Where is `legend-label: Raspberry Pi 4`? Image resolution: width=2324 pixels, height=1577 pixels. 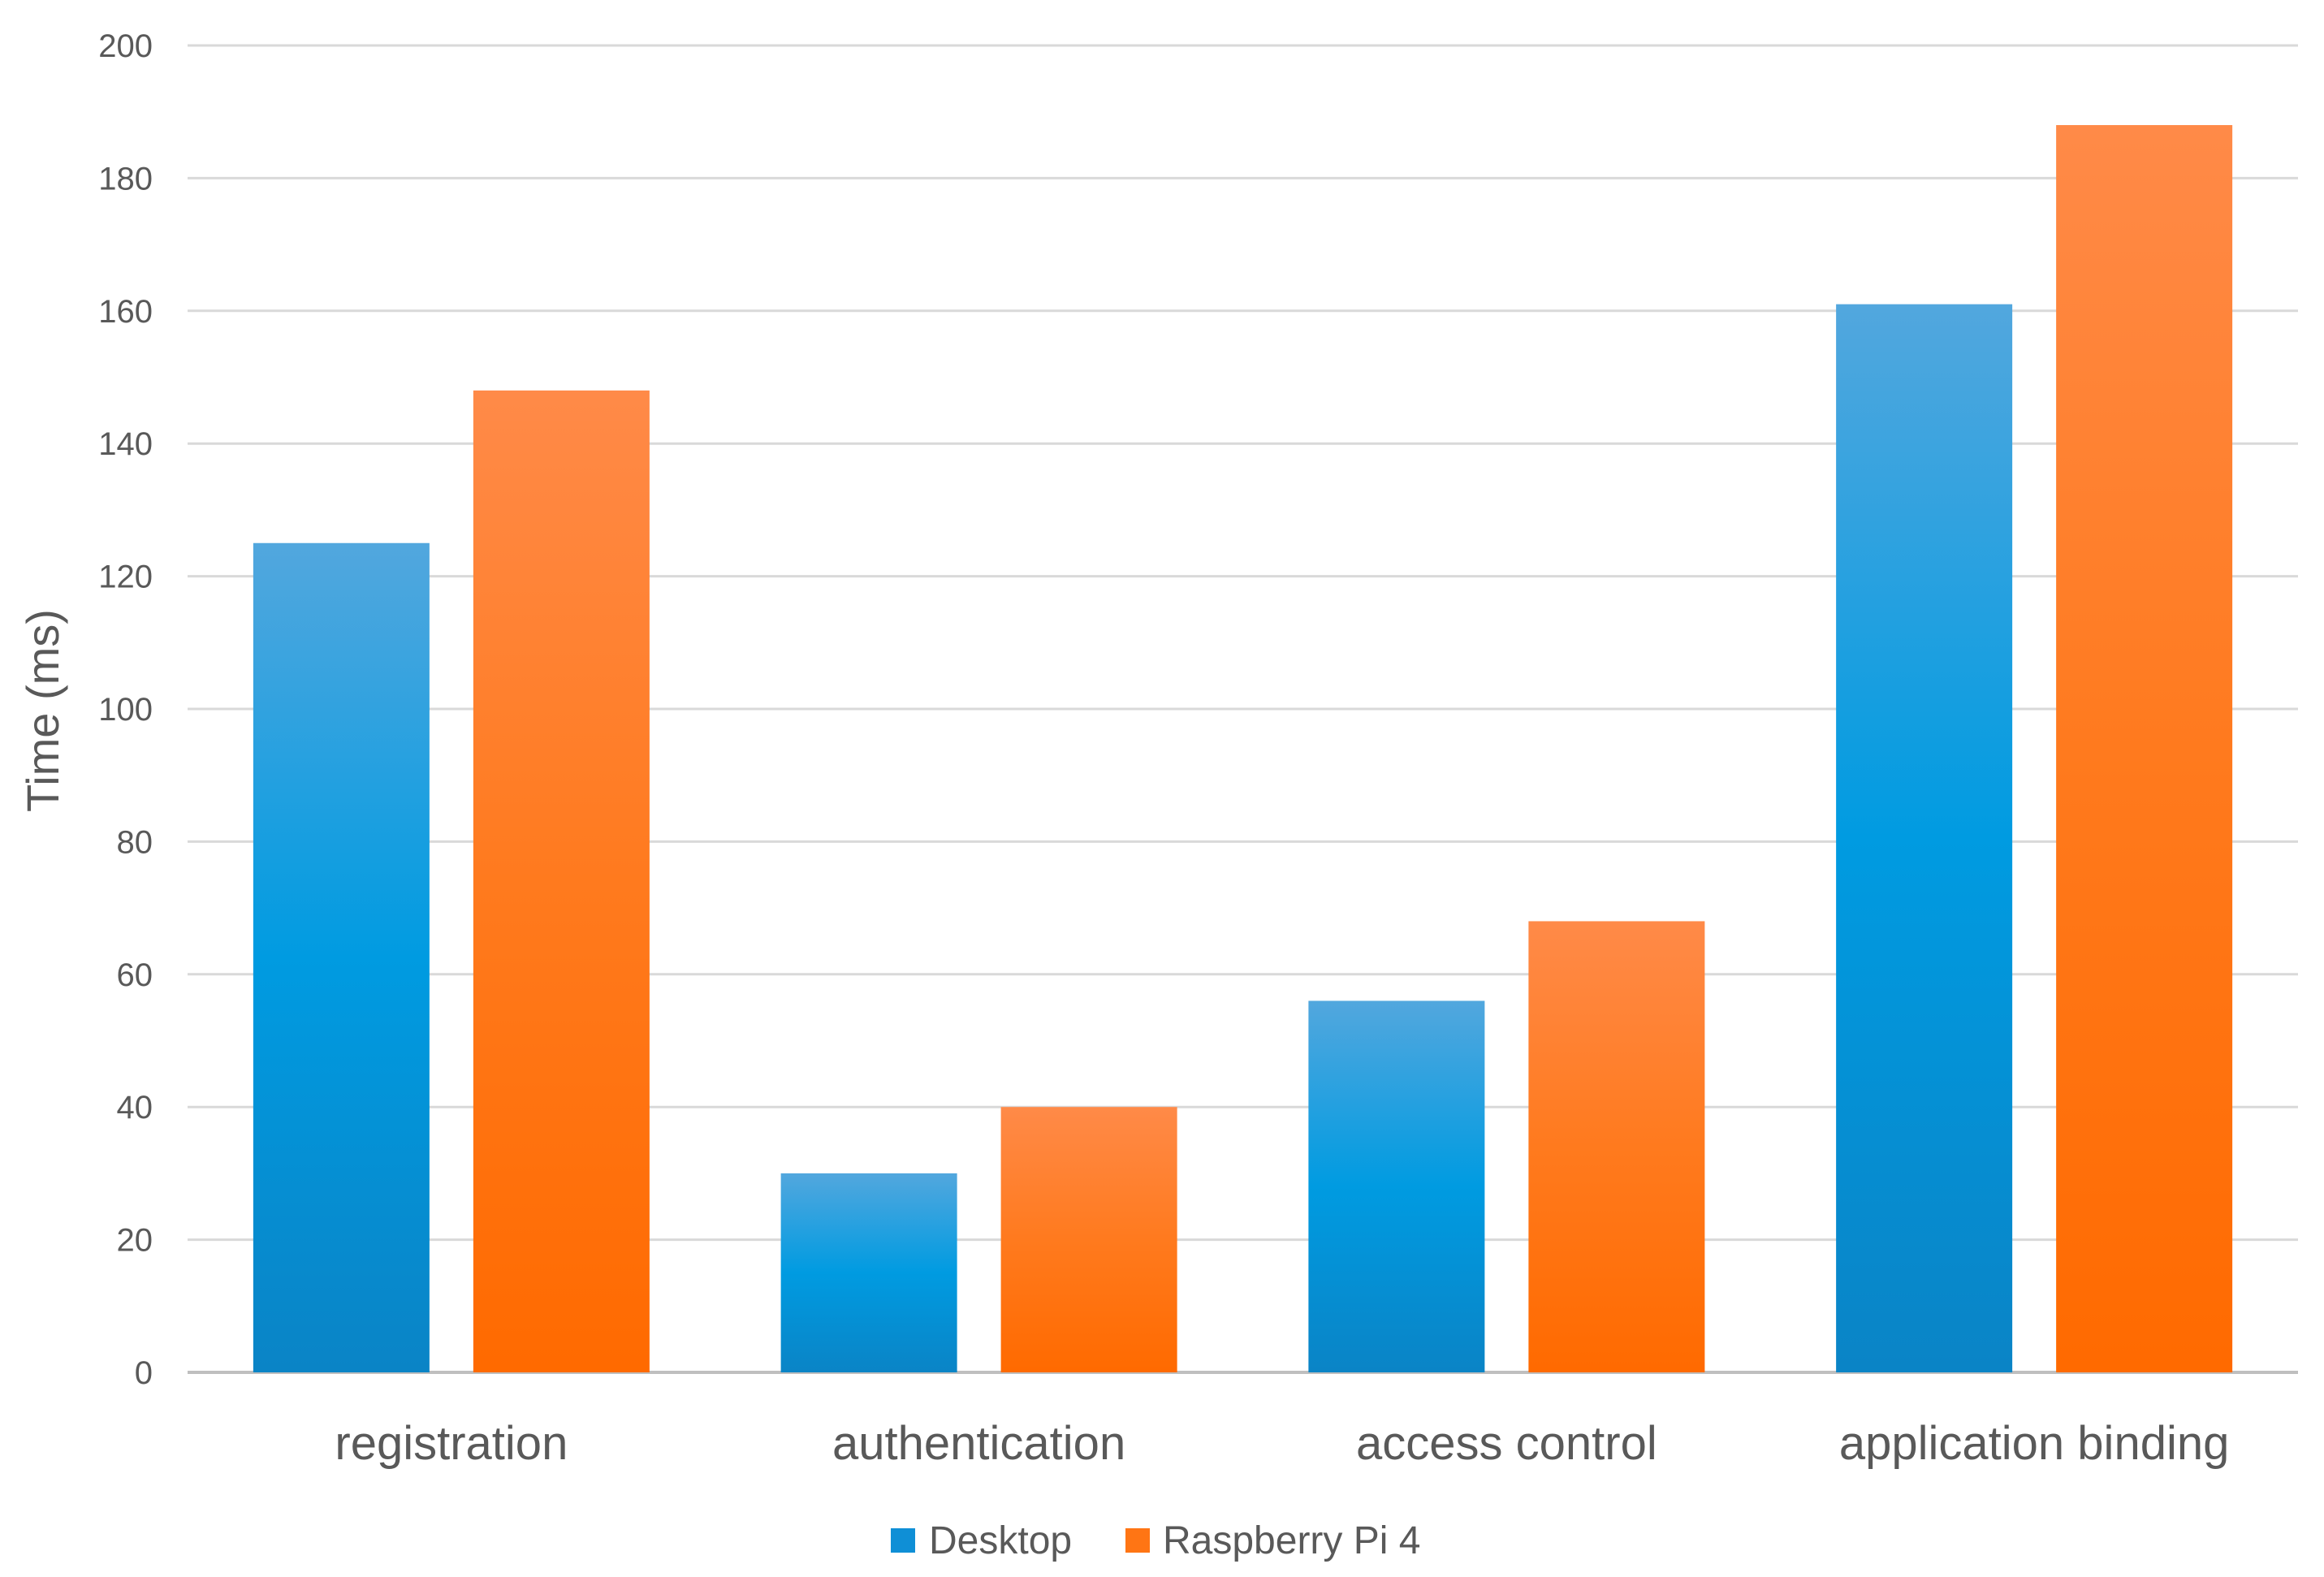 legend-label: Raspberry Pi 4 is located at coordinates (1291, 1540).